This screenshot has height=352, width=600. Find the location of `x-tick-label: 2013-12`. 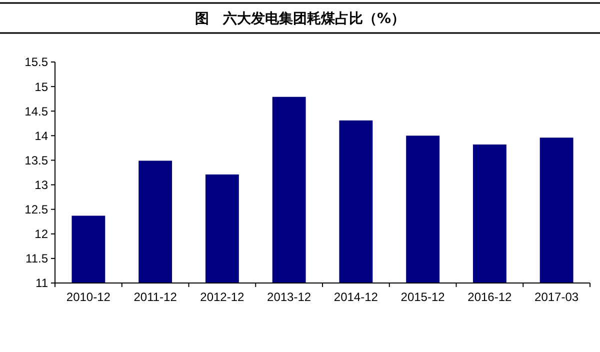

x-tick-label: 2013-12 is located at coordinates (289, 297).